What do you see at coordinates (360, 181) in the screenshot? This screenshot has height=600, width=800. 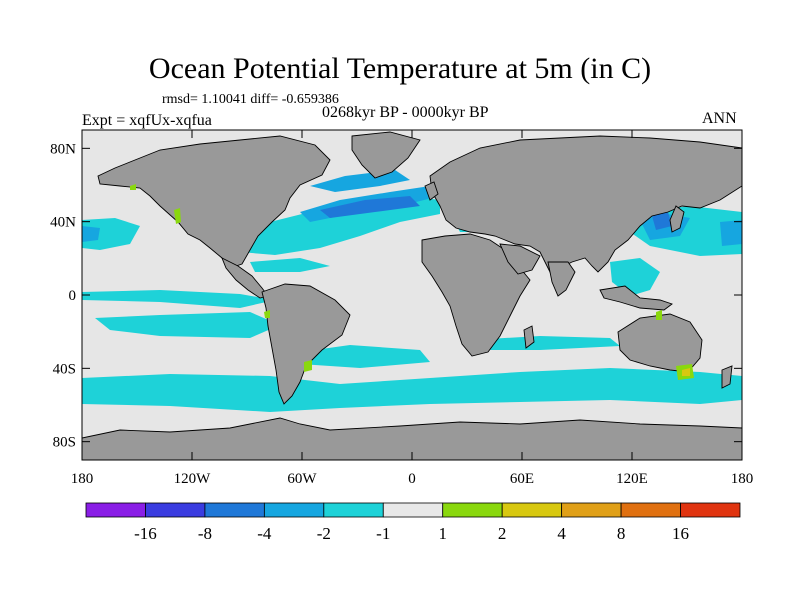 I see `labrador-core` at bounding box center [360, 181].